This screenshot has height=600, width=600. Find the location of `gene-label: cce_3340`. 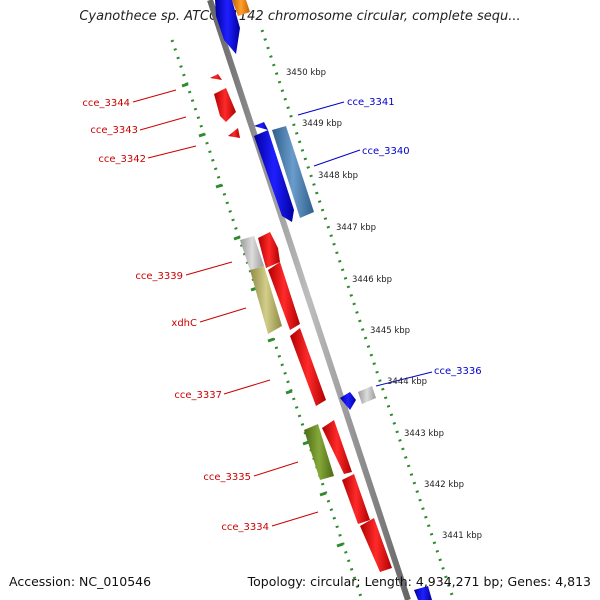

gene-label: cce_3340 is located at coordinates (386, 151).